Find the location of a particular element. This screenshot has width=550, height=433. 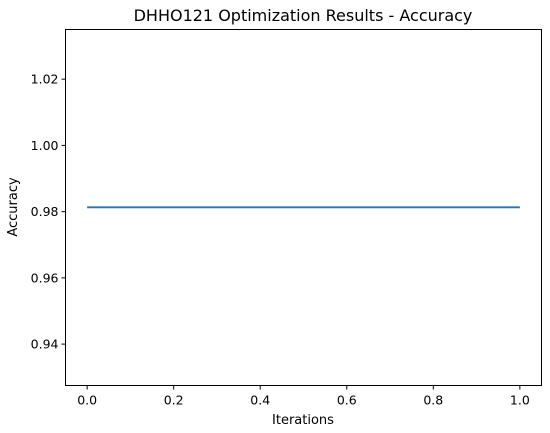

x-axis-ticks: 0.0 0.2 0.4 0.6 0.8 1.0 is located at coordinates (303, 396).